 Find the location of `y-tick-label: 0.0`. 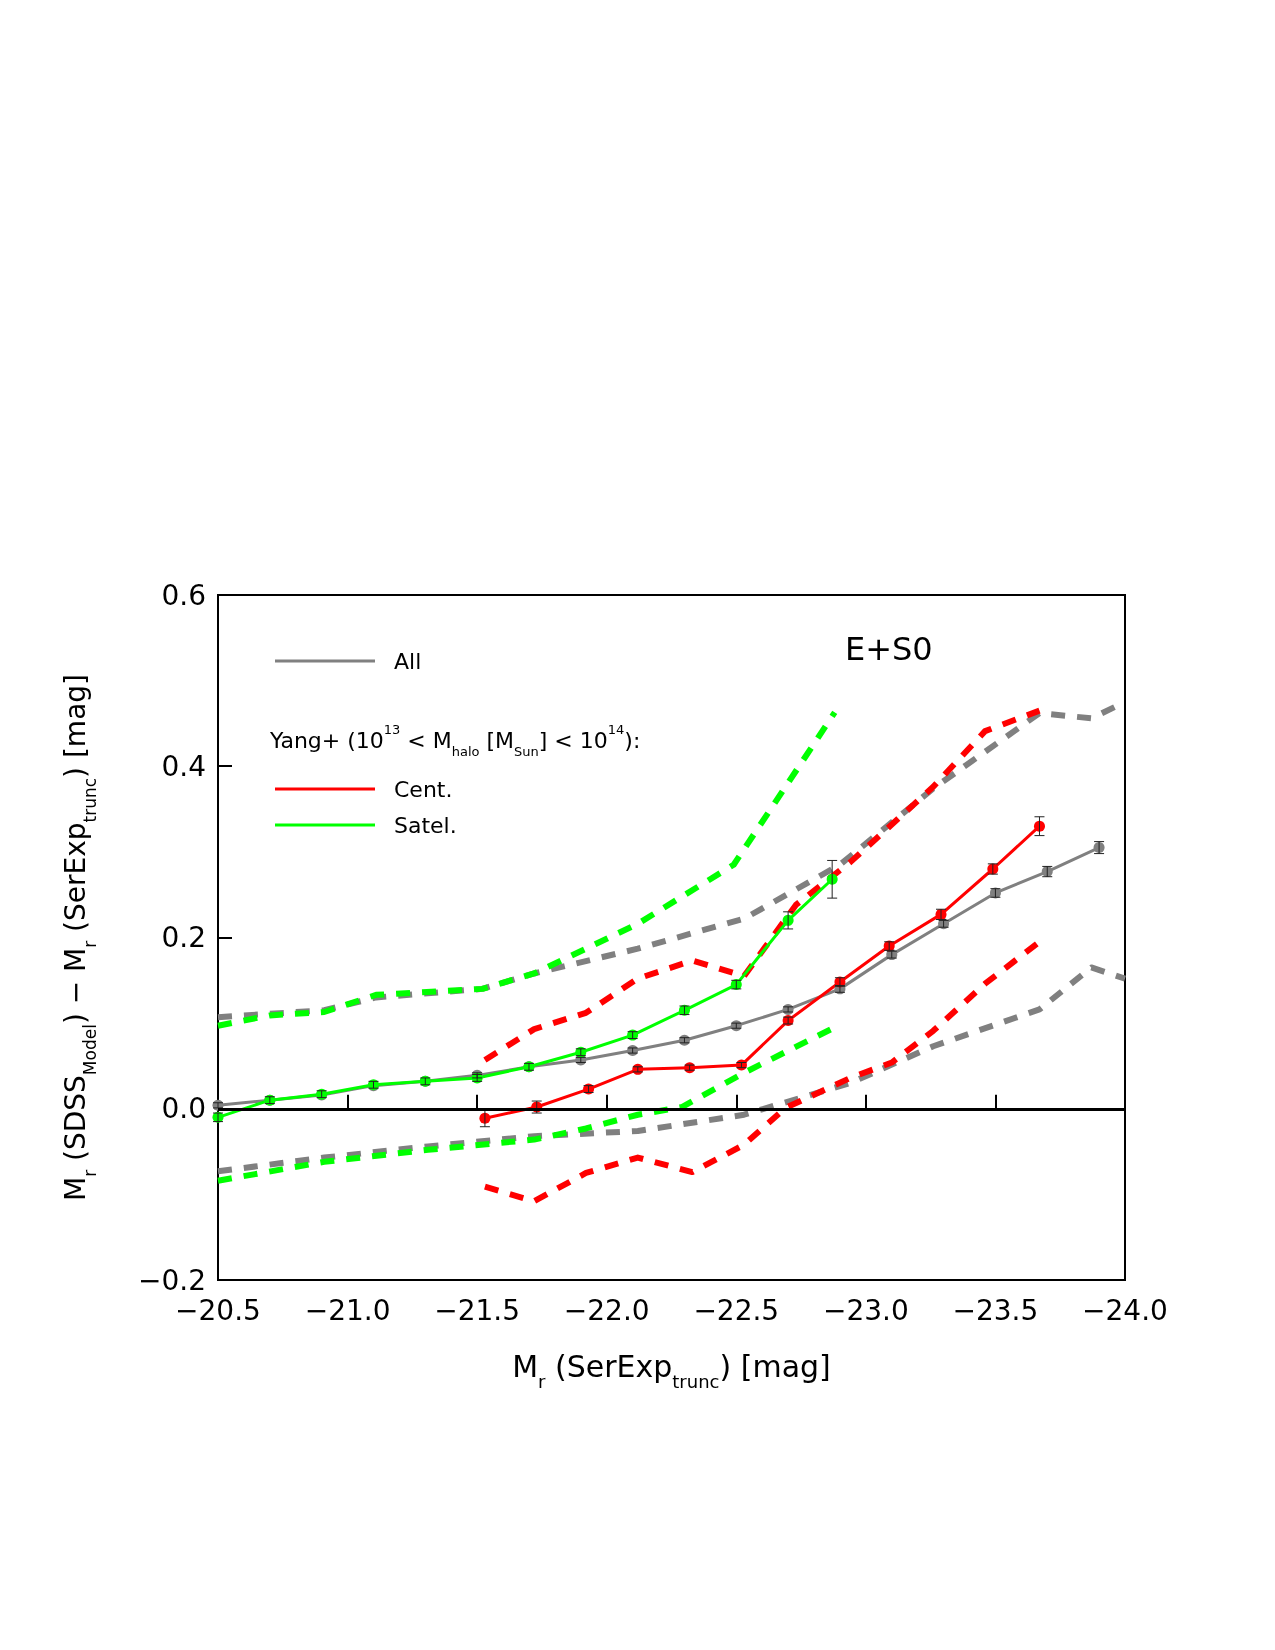

y-tick-label: 0.0 is located at coordinates (183, 1109).